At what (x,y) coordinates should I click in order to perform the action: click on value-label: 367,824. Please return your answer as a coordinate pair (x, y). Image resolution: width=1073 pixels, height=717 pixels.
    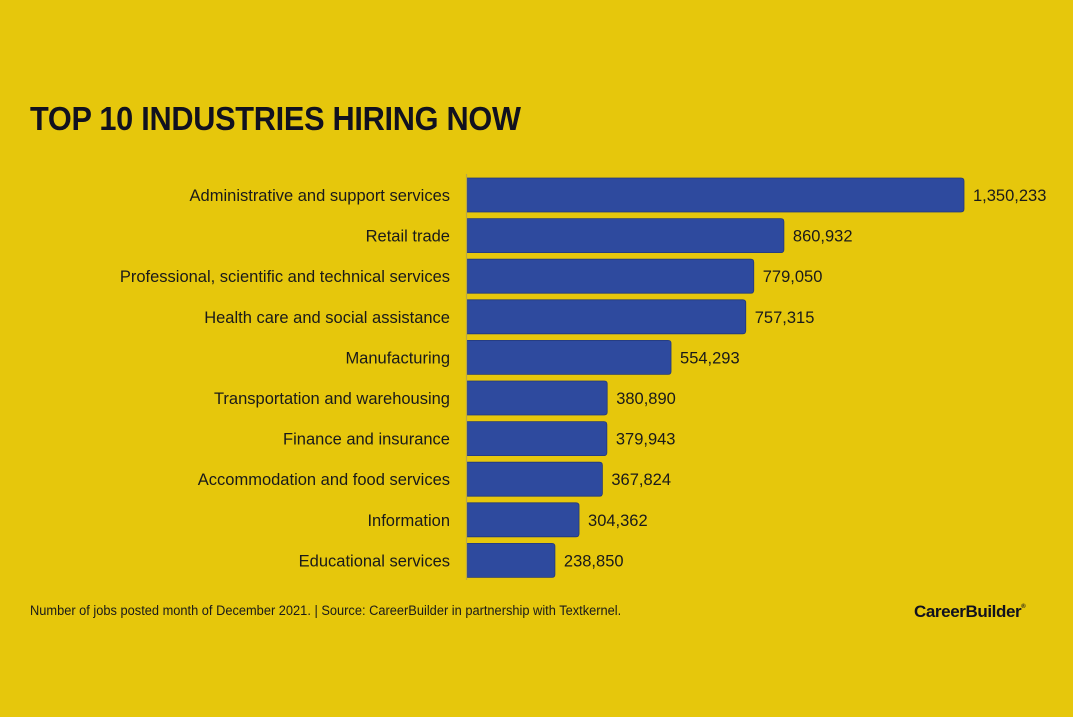
    Looking at the image, I should click on (641, 480).